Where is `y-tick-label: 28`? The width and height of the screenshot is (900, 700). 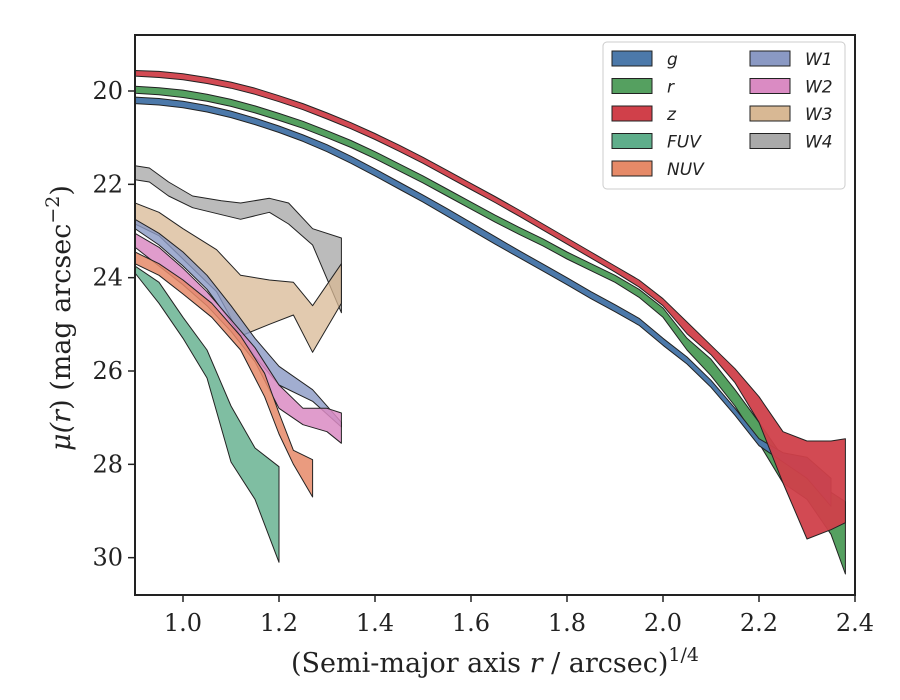
y-tick-label: 28 is located at coordinates (107, 464).